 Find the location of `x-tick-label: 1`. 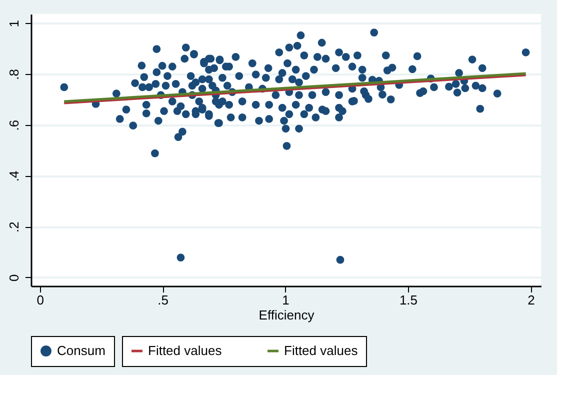

x-tick-label: 1 is located at coordinates (286, 300).